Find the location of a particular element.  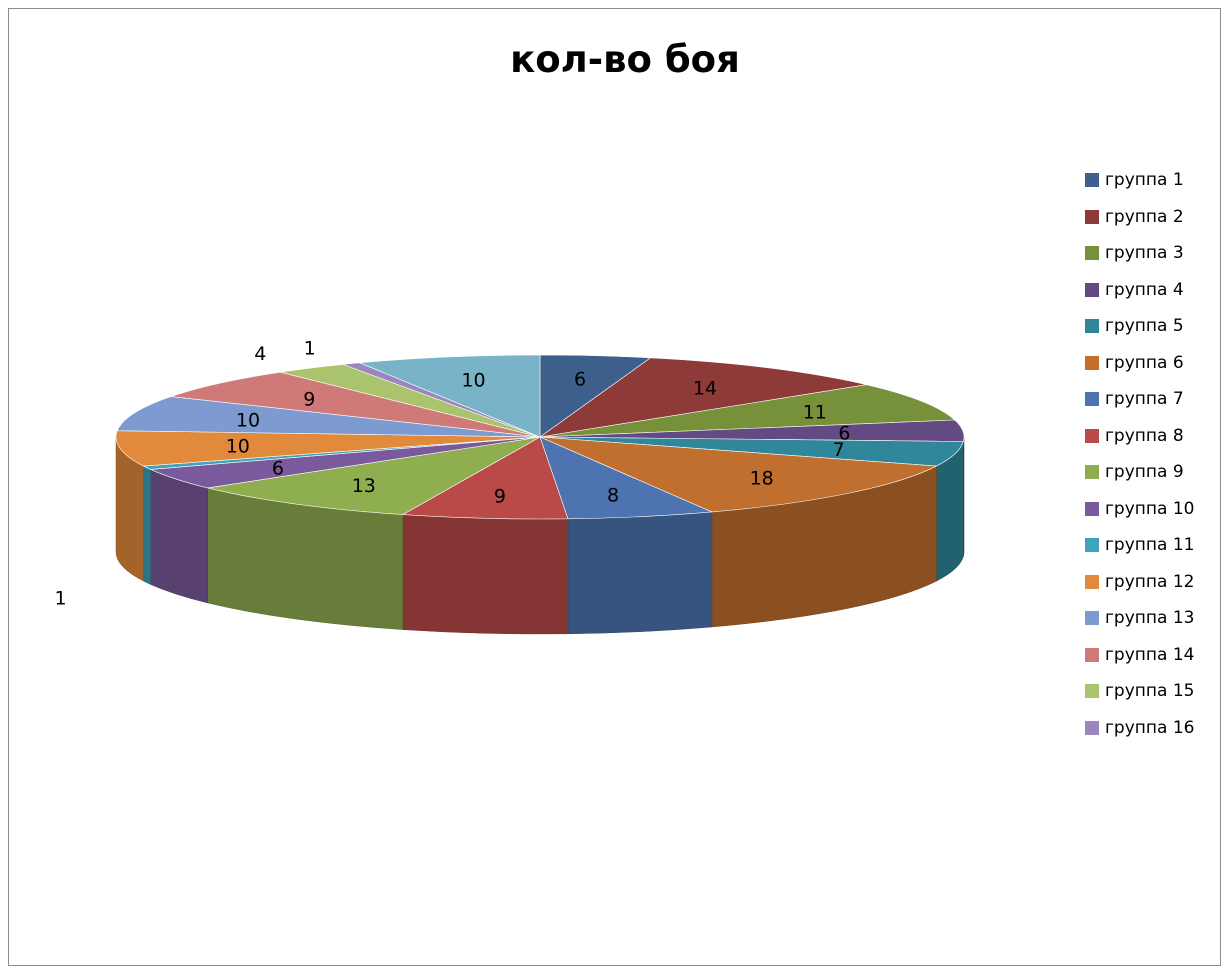

legend-label-10: группа 10 is located at coordinates (1150, 508).